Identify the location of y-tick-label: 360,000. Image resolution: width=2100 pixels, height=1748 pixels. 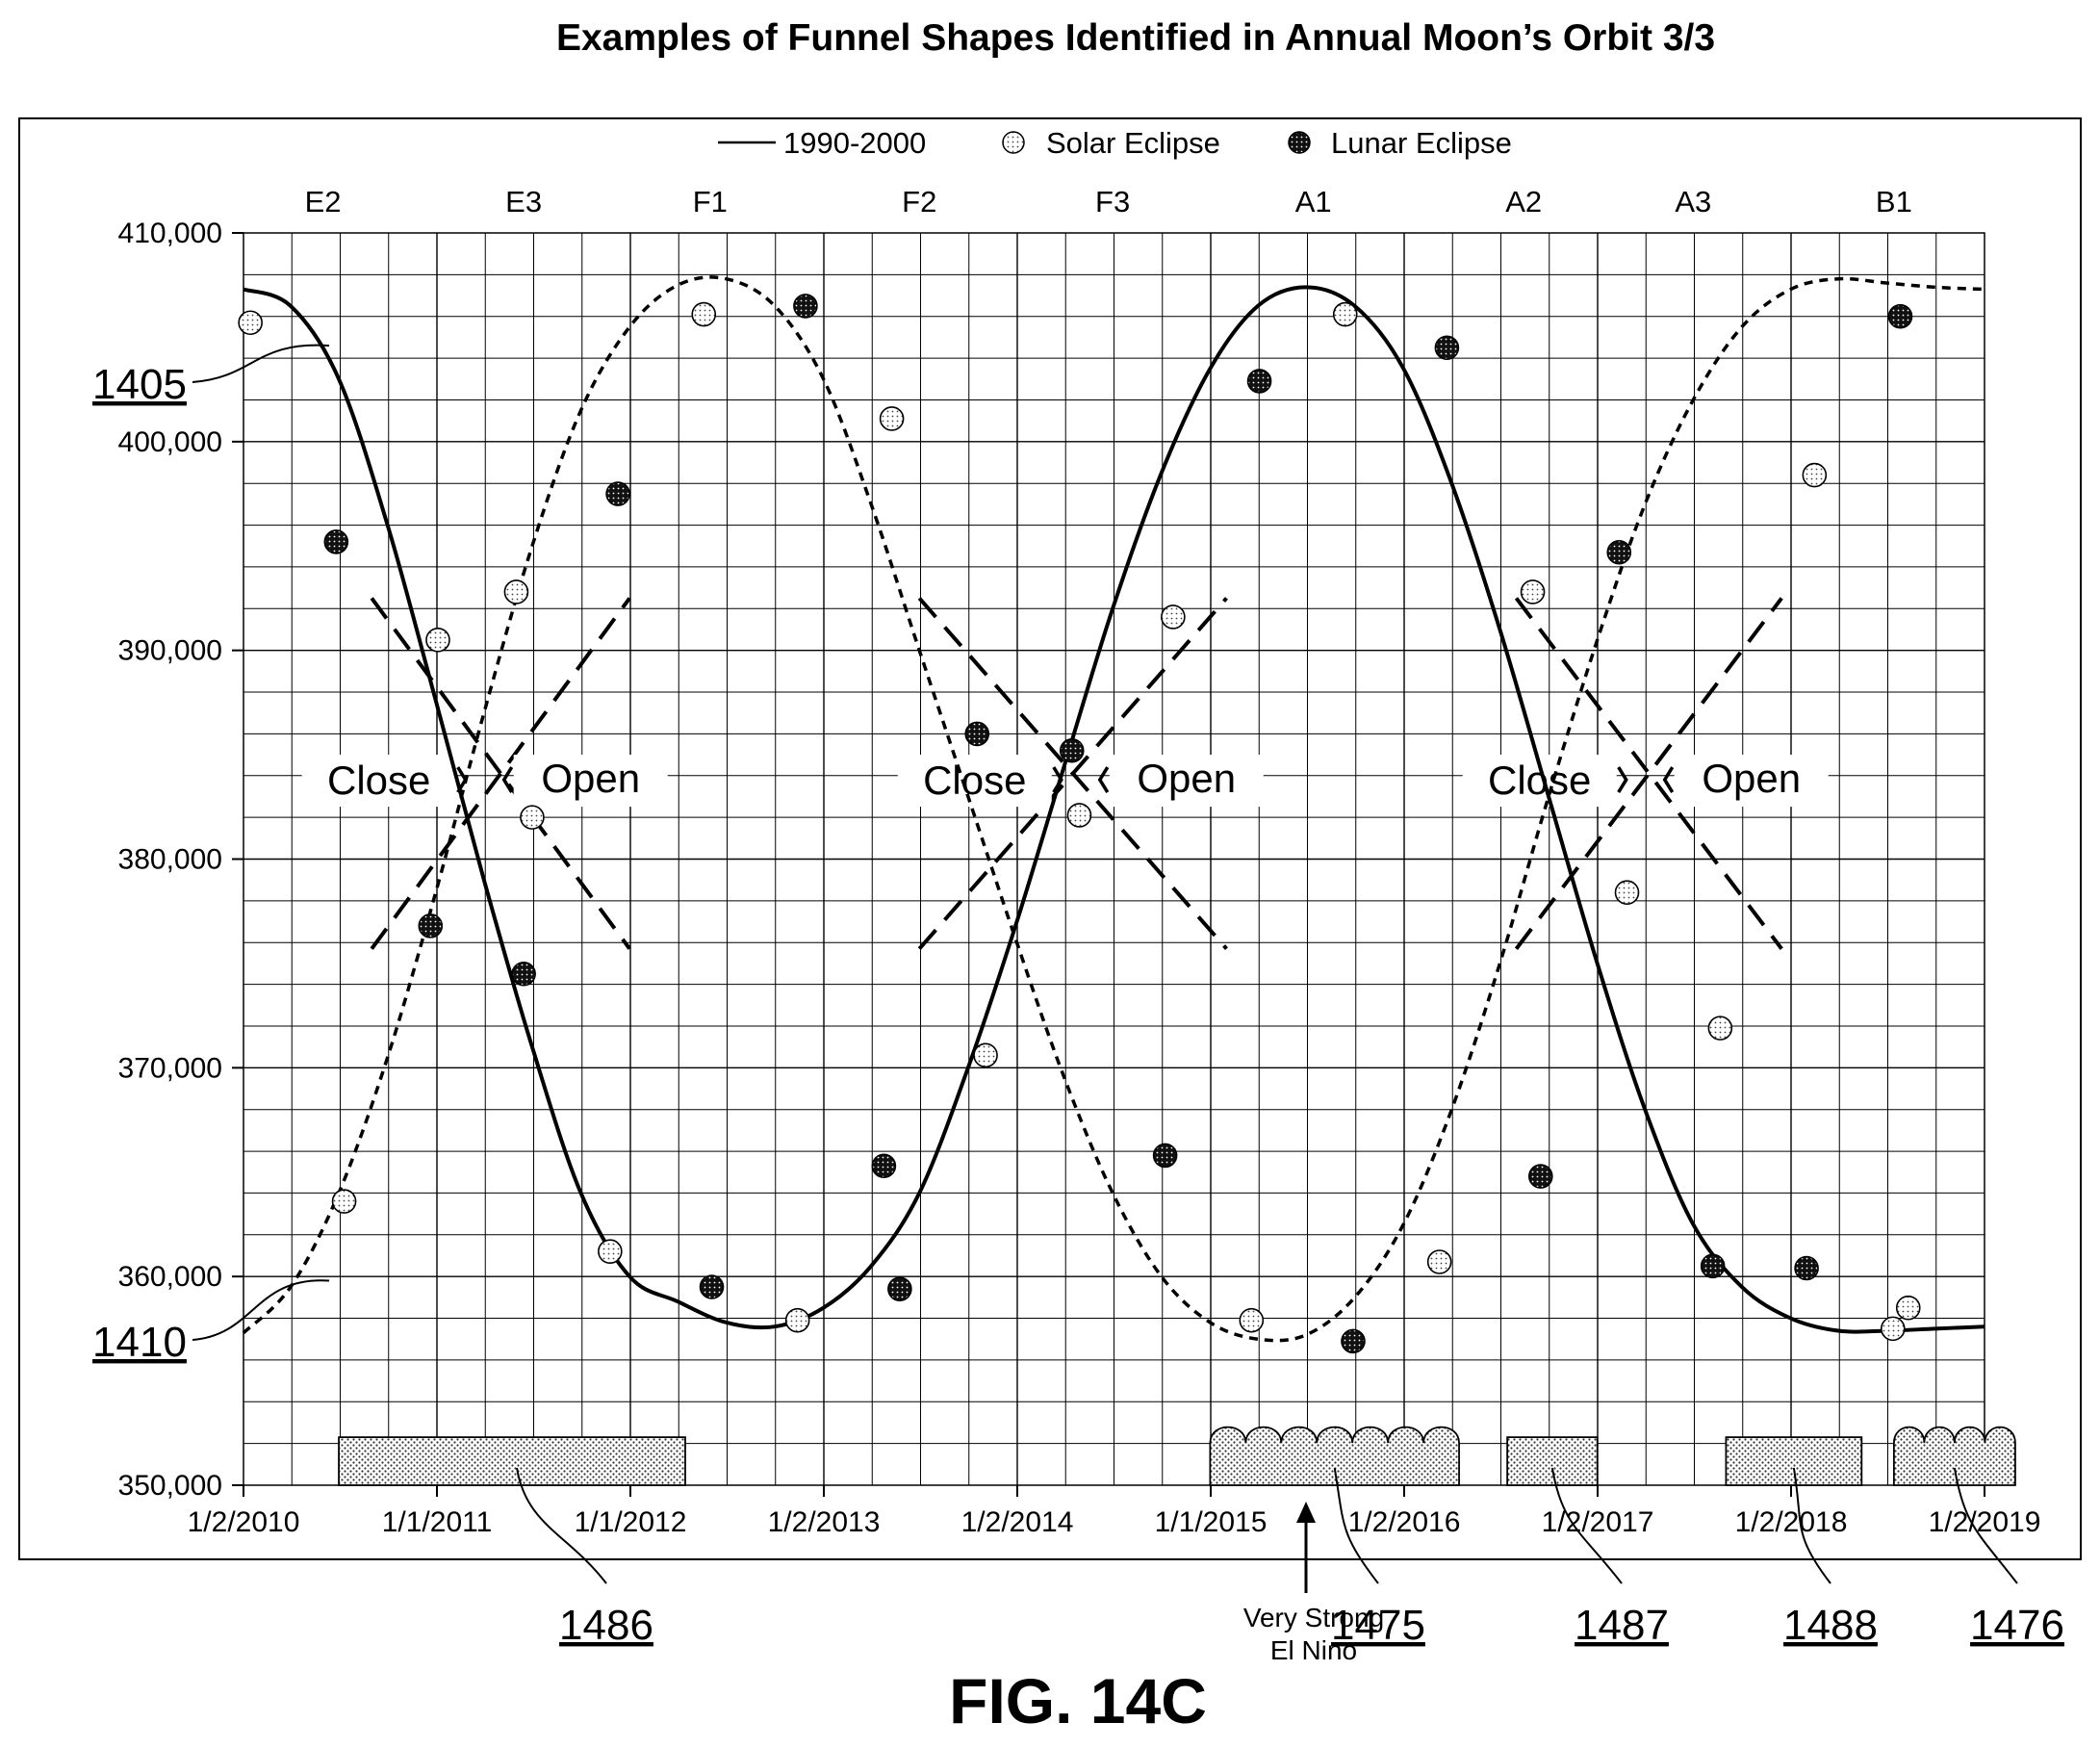
(170, 1277).